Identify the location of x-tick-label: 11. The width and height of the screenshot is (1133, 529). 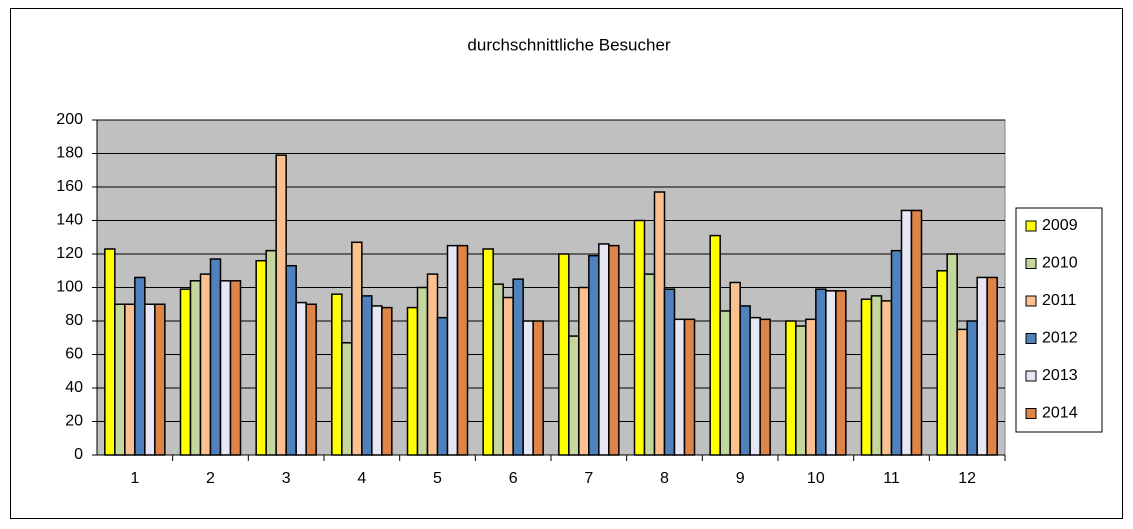
(891, 478).